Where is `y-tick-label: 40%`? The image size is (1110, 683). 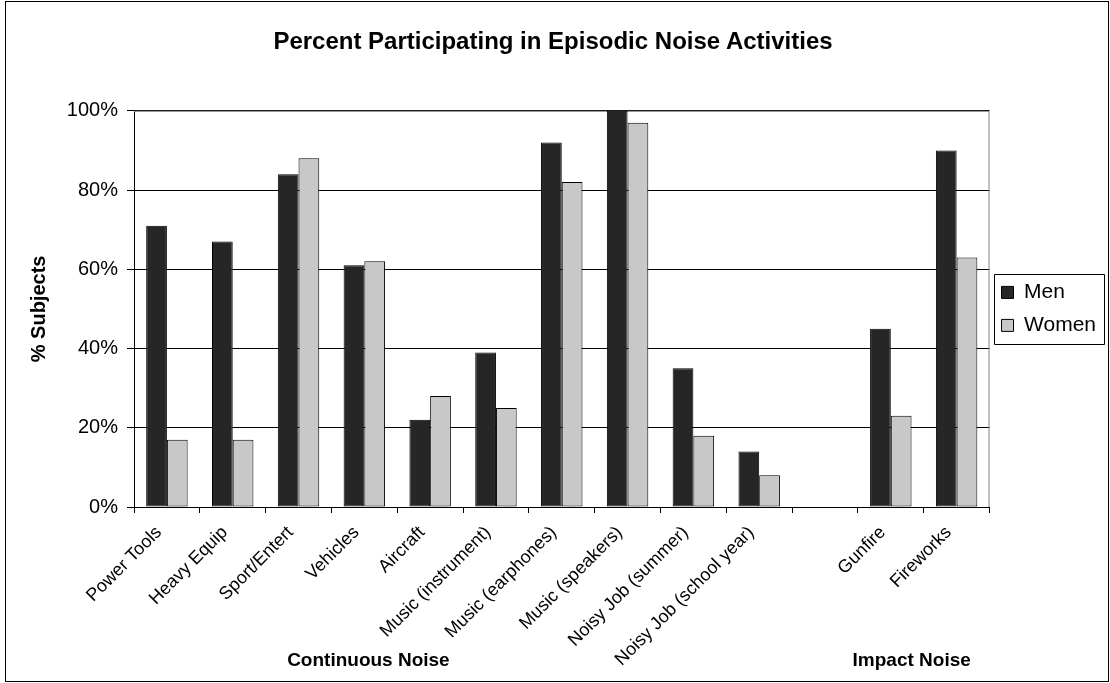 y-tick-label: 40% is located at coordinates (98, 347).